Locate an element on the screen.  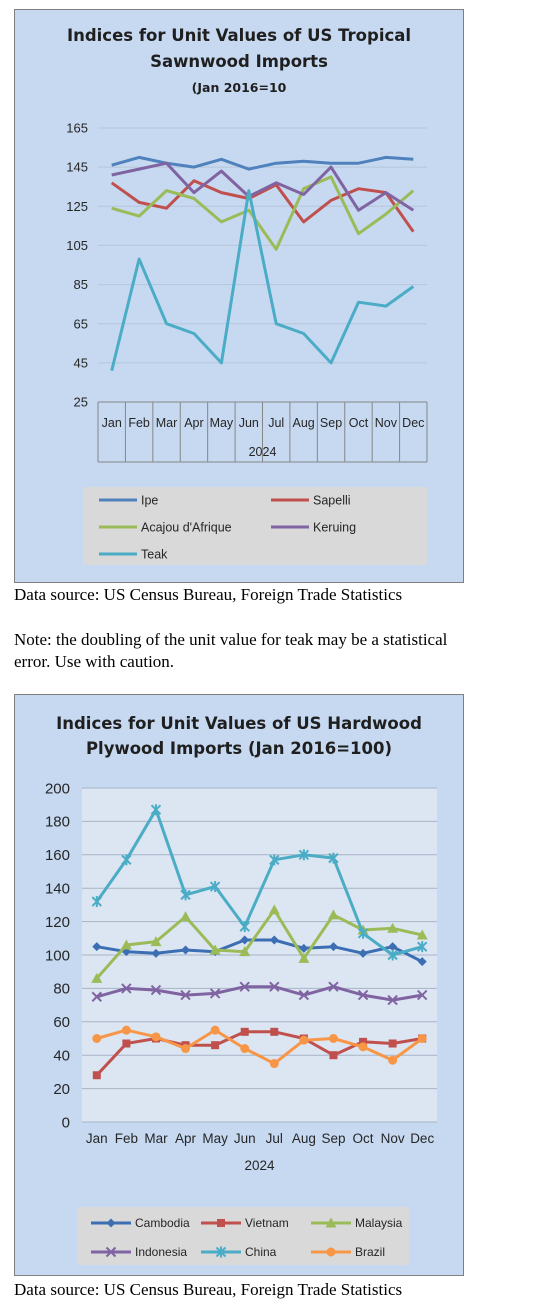
chart1-legend-item-sapelli: Sapelli is located at coordinates (311, 500).